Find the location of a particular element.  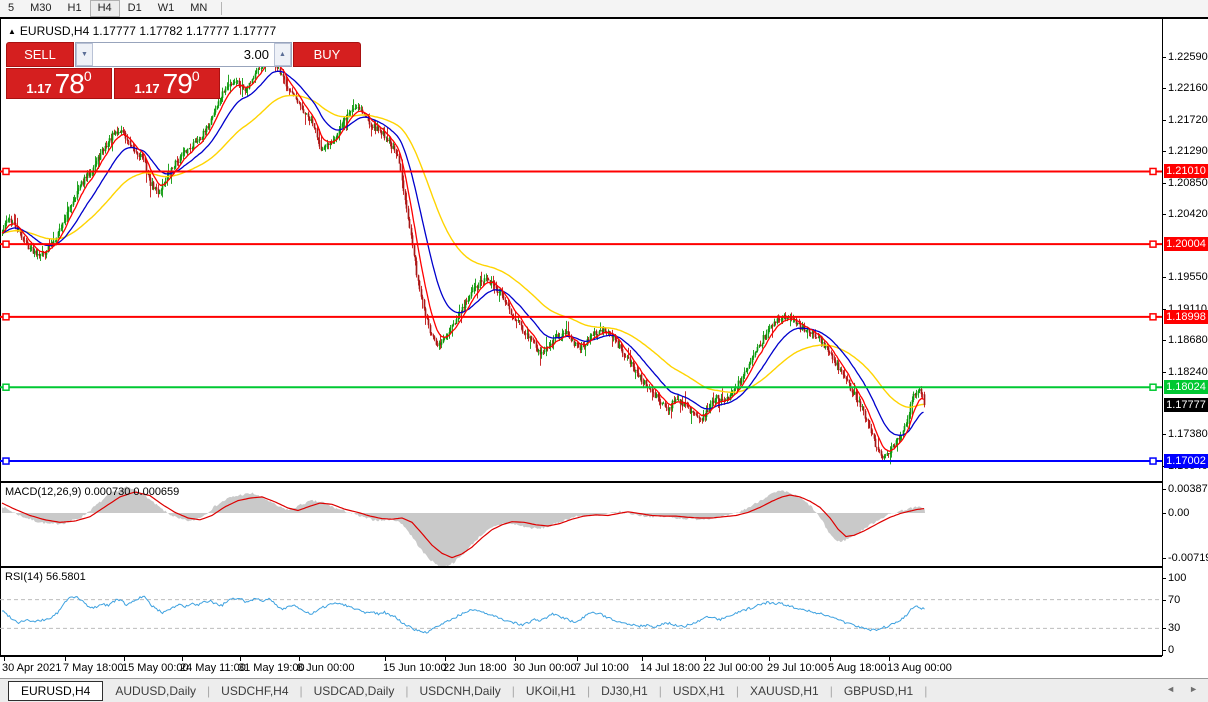

timeframe-button-H1: H1 is located at coordinates (74, 8).